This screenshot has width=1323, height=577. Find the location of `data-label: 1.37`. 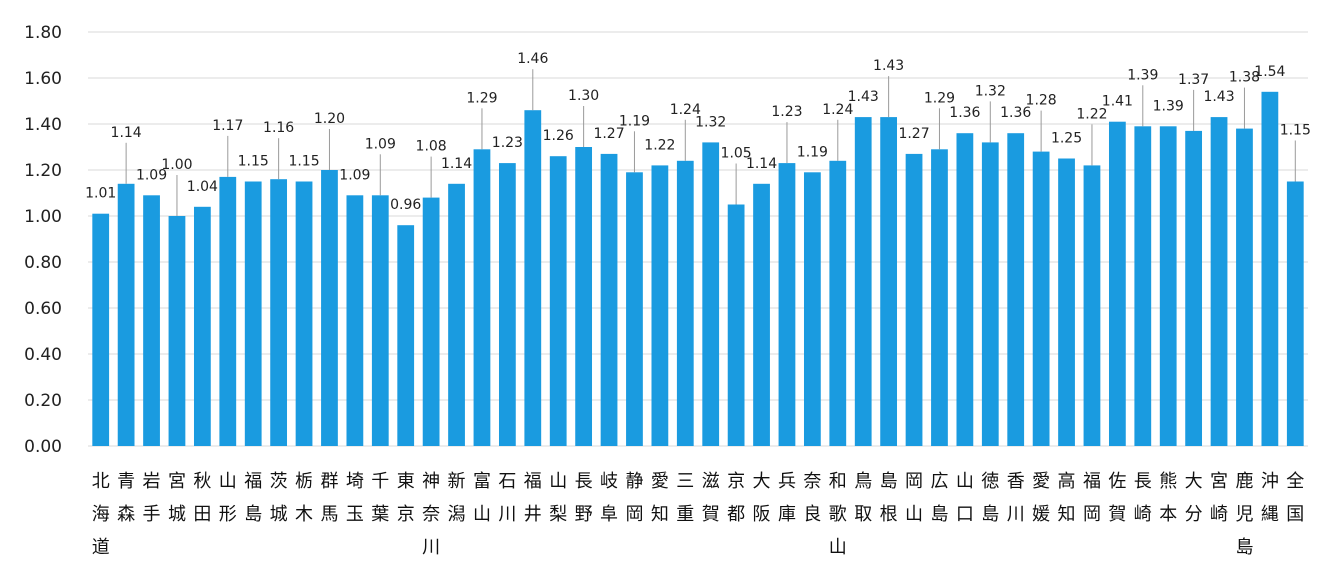

data-label: 1.37 is located at coordinates (1193, 80).